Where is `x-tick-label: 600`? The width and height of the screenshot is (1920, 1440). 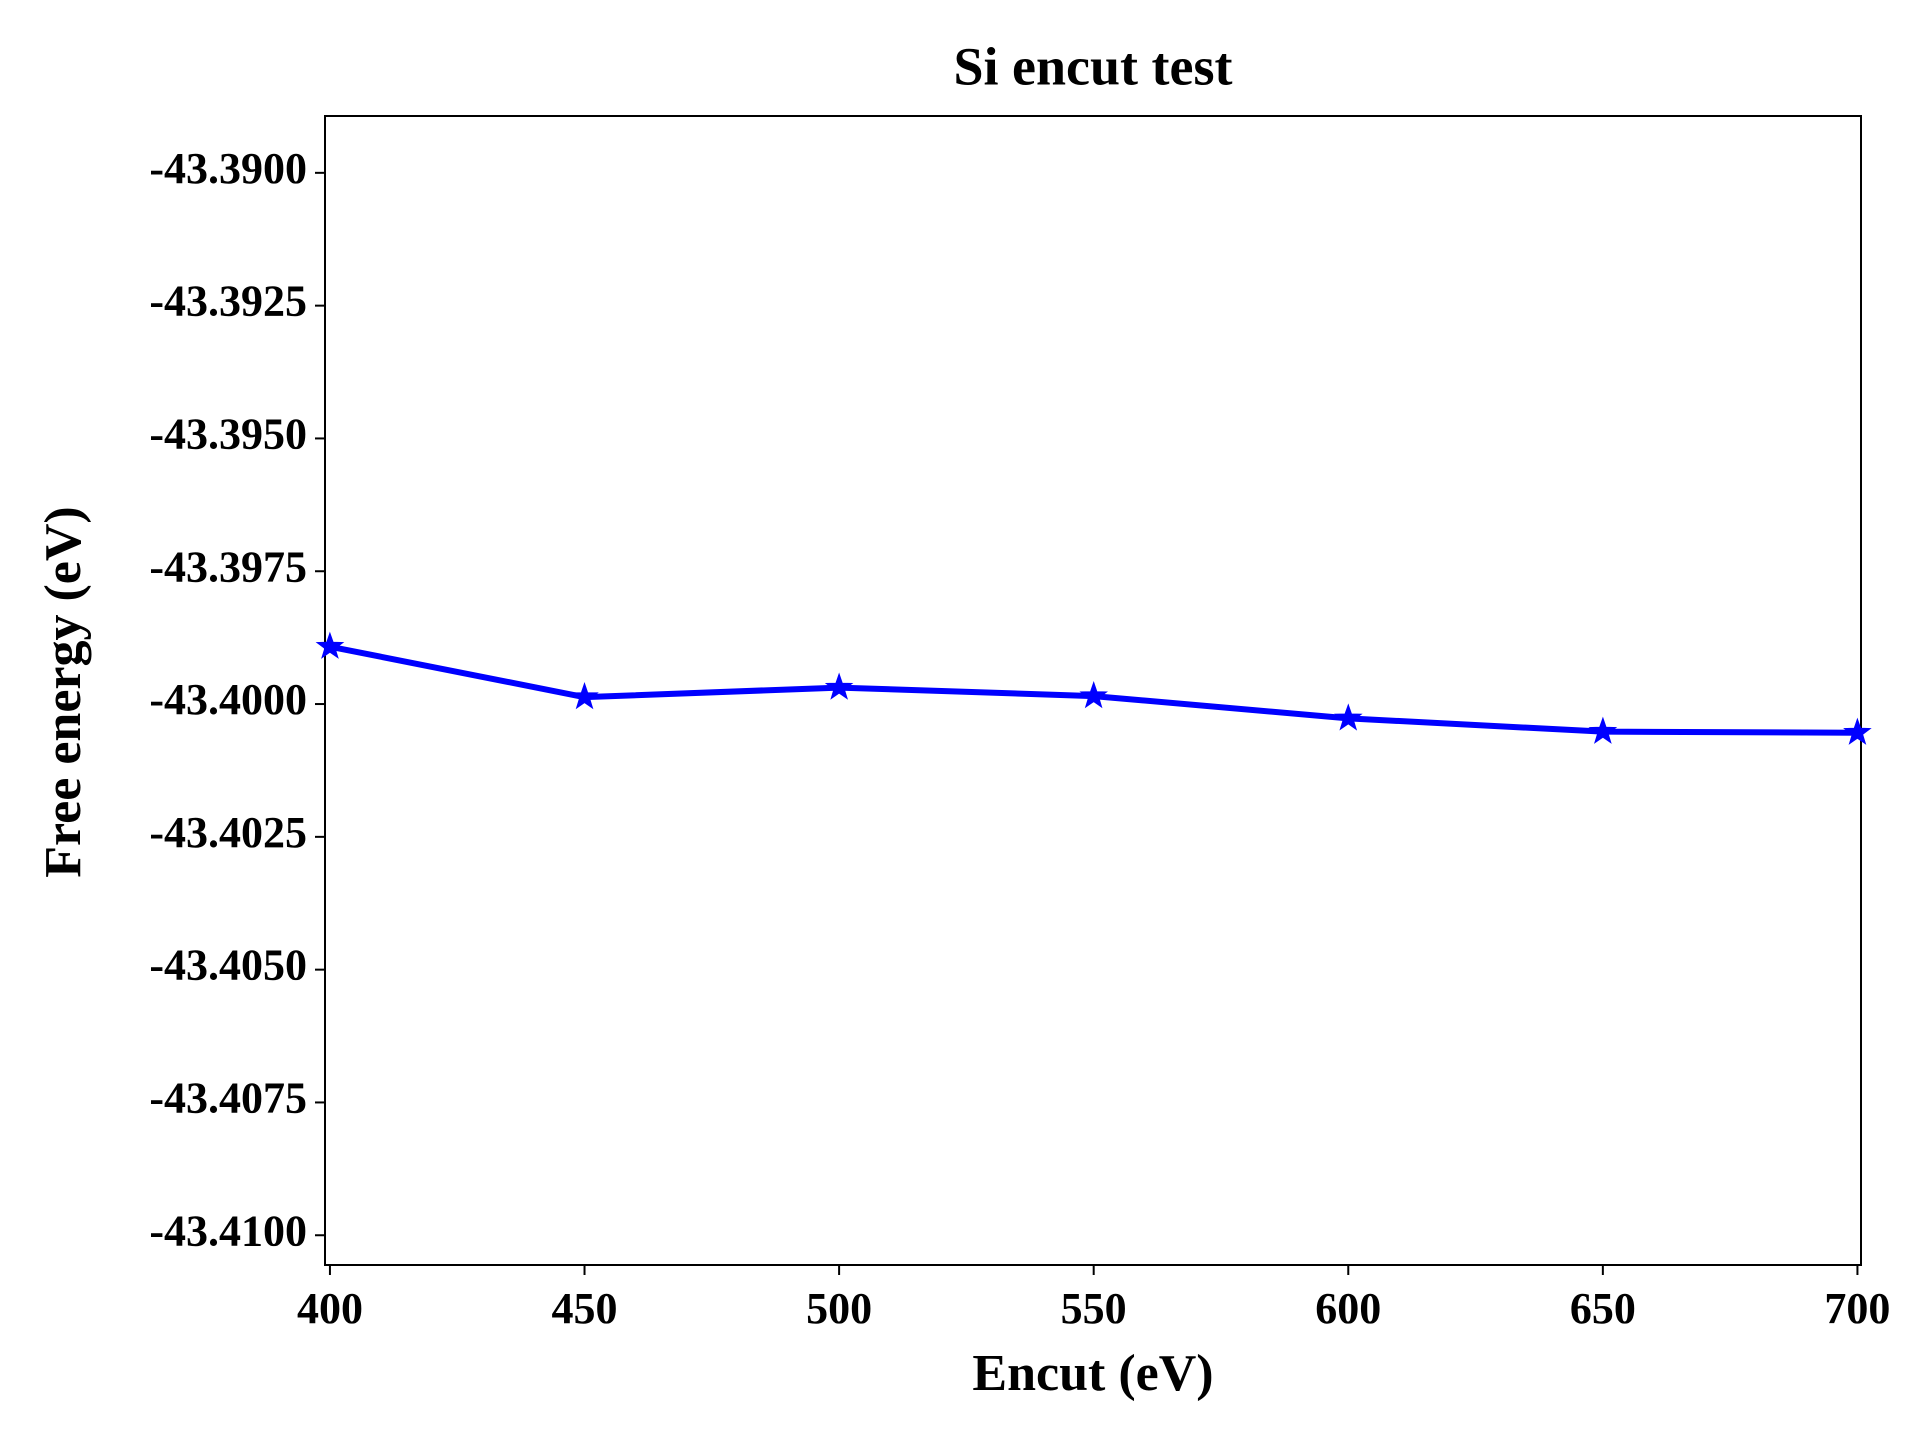 x-tick-label: 600 is located at coordinates (1348, 1308).